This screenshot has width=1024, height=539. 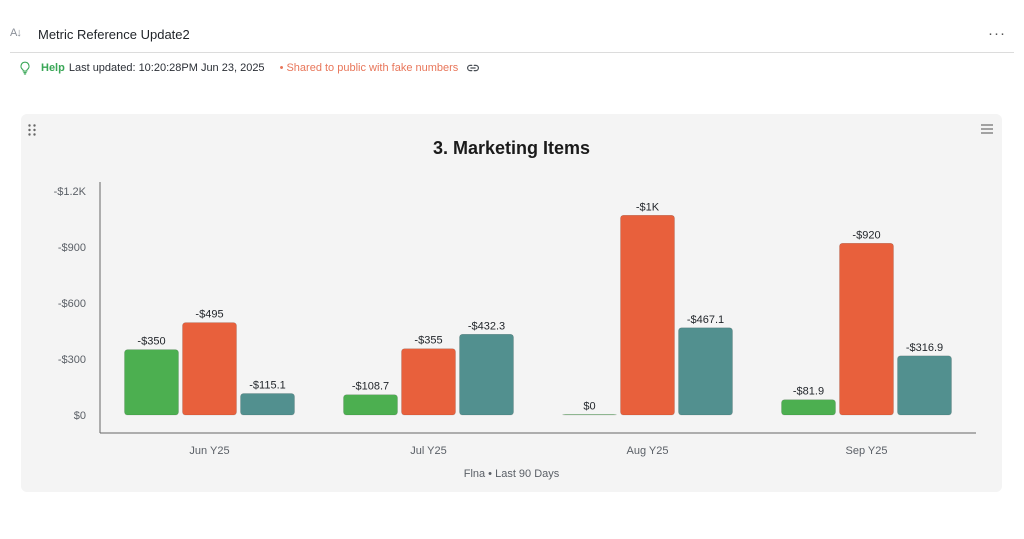 What do you see at coordinates (267, 386) in the screenshot?
I see `data-label: -$115.1` at bounding box center [267, 386].